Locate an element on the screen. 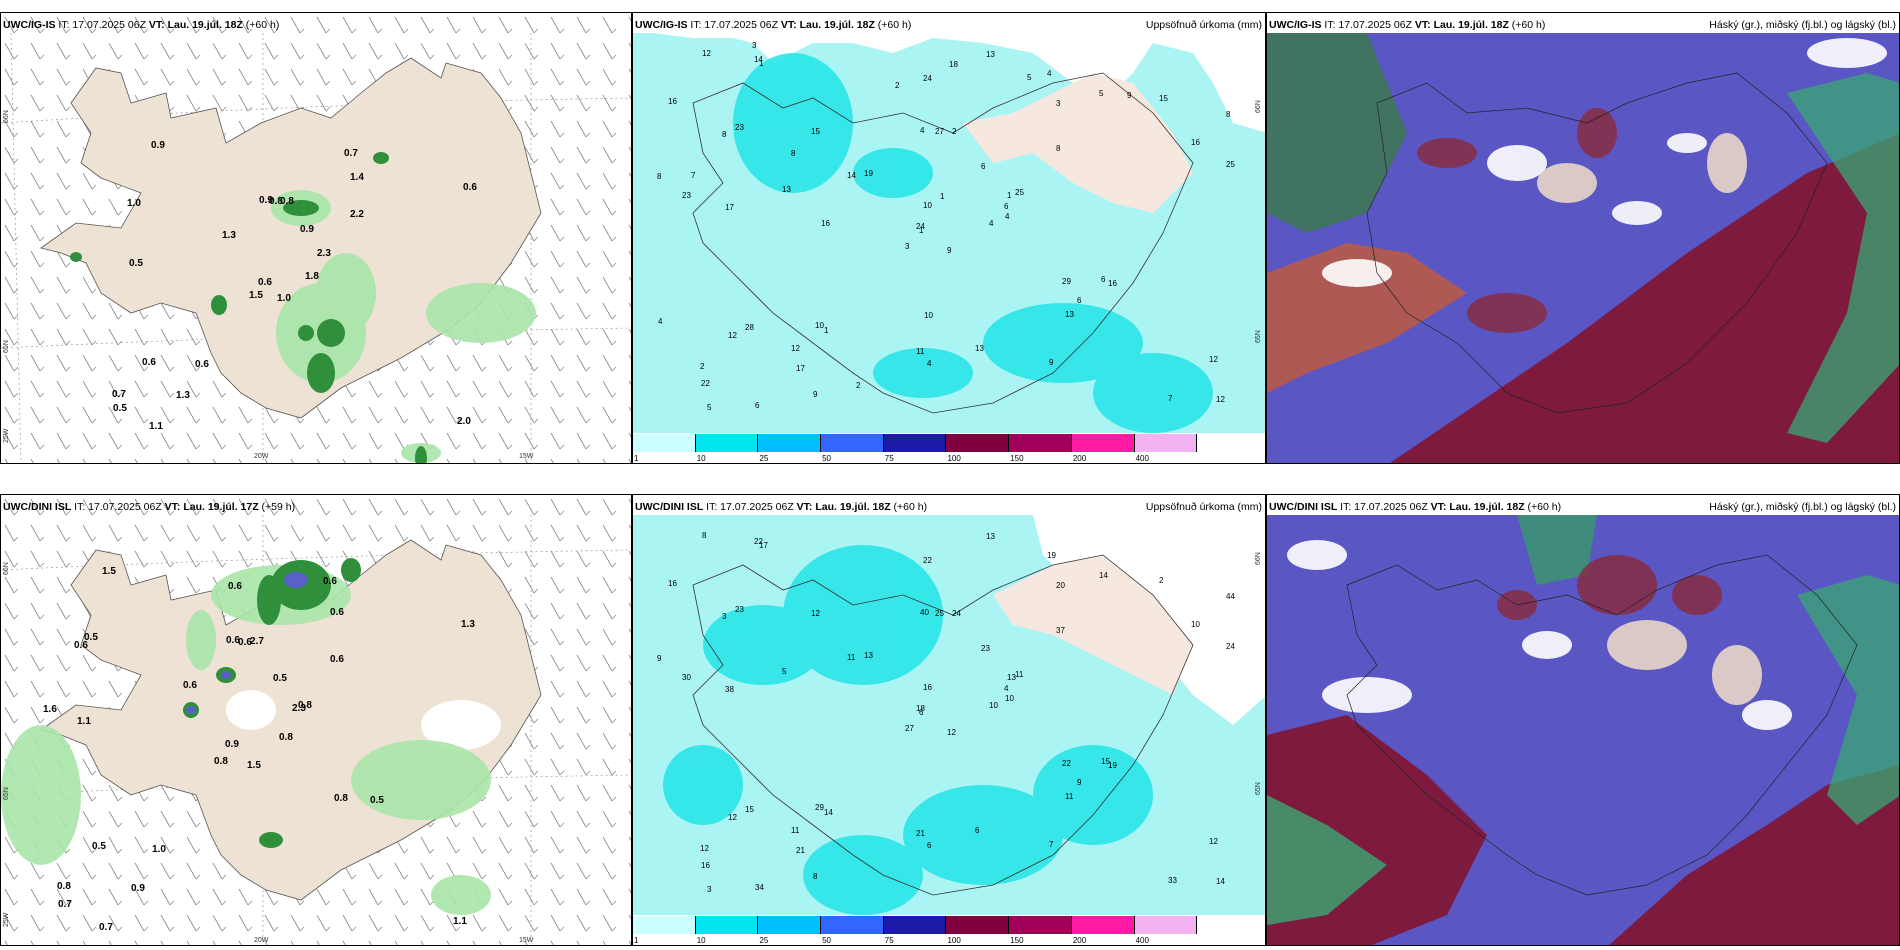 The image size is (1900, 950). scale-label: 400 is located at coordinates (1142, 940).